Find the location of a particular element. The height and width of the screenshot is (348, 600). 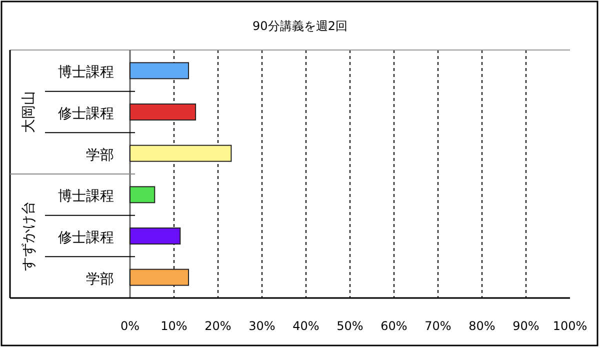

x-tick-label: 60% is located at coordinates (394, 326).